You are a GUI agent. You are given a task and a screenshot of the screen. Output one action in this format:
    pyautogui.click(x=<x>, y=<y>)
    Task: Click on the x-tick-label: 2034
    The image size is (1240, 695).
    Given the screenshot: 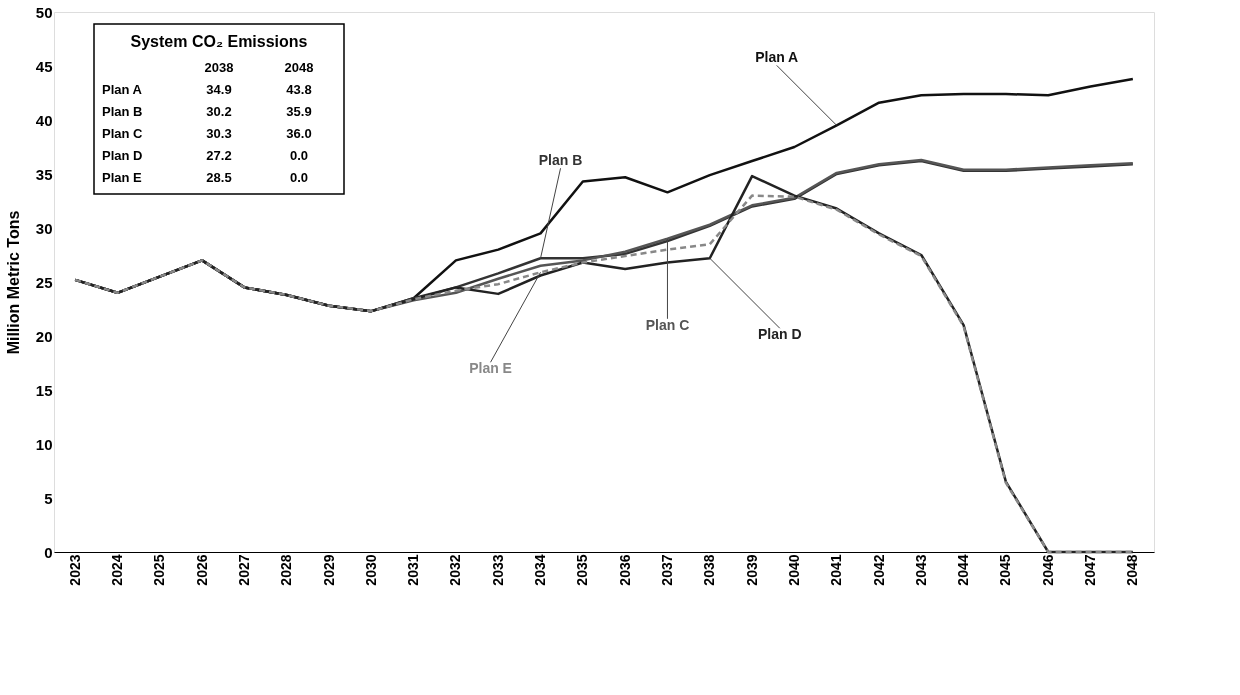 What is the action you would take?
    pyautogui.click(x=540, y=570)
    